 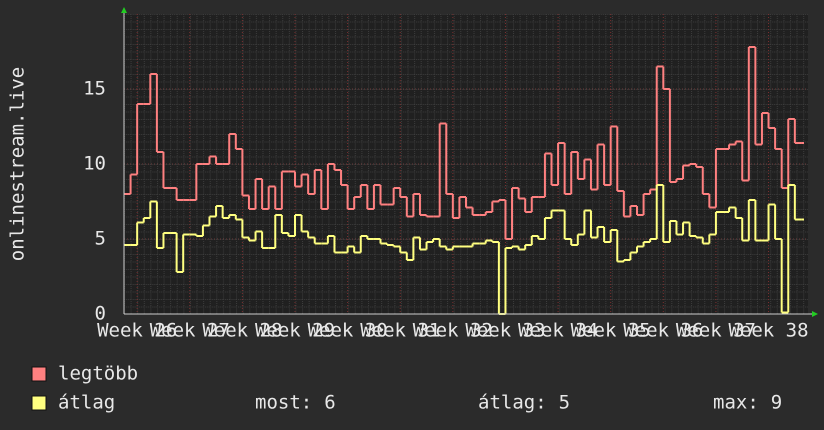 What do you see at coordinates (768, 331) in the screenshot?
I see `x-tick-label: Week 38` at bounding box center [768, 331].